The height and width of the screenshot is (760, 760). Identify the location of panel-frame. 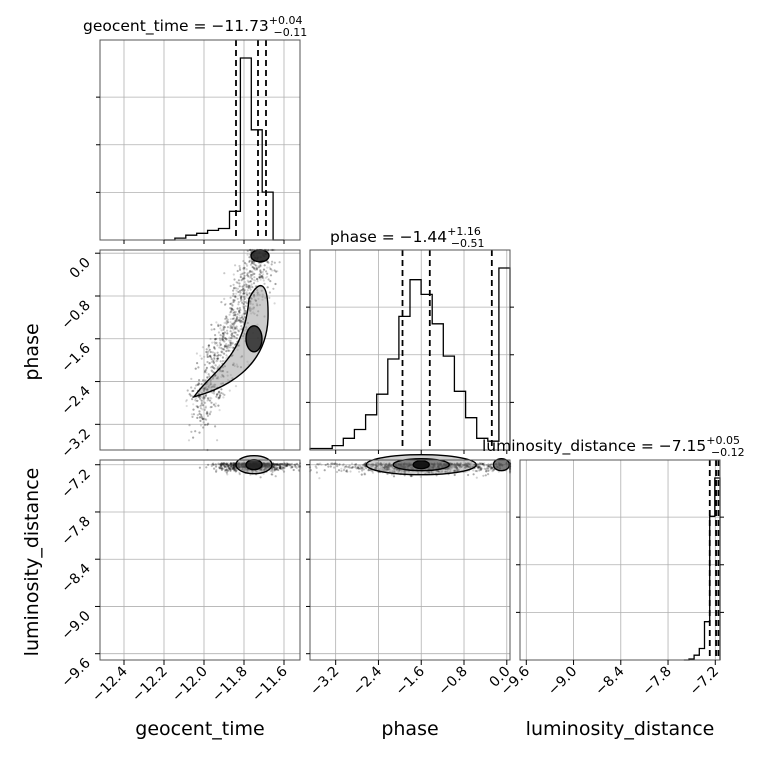
(410, 560).